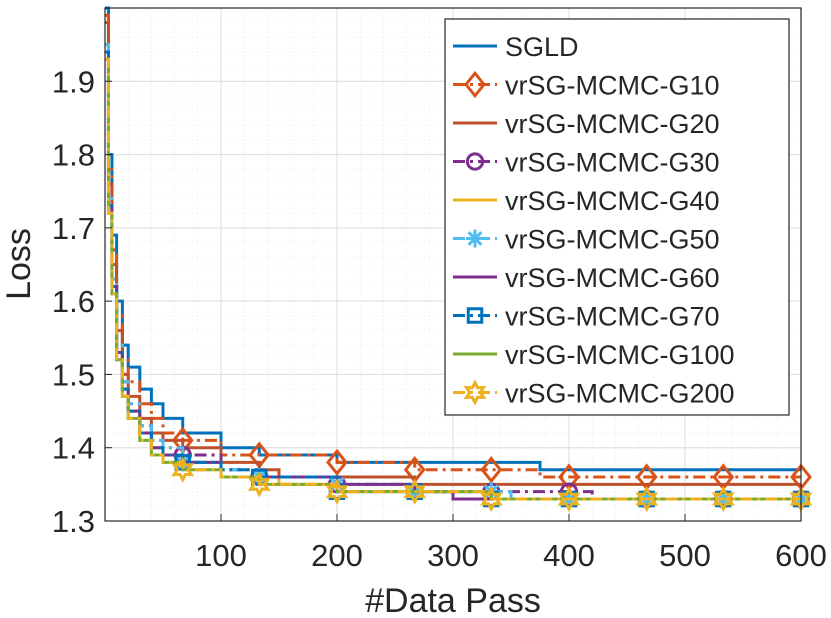  Describe the element at coordinates (475, 238) in the screenshot. I see `marker-star` at that location.